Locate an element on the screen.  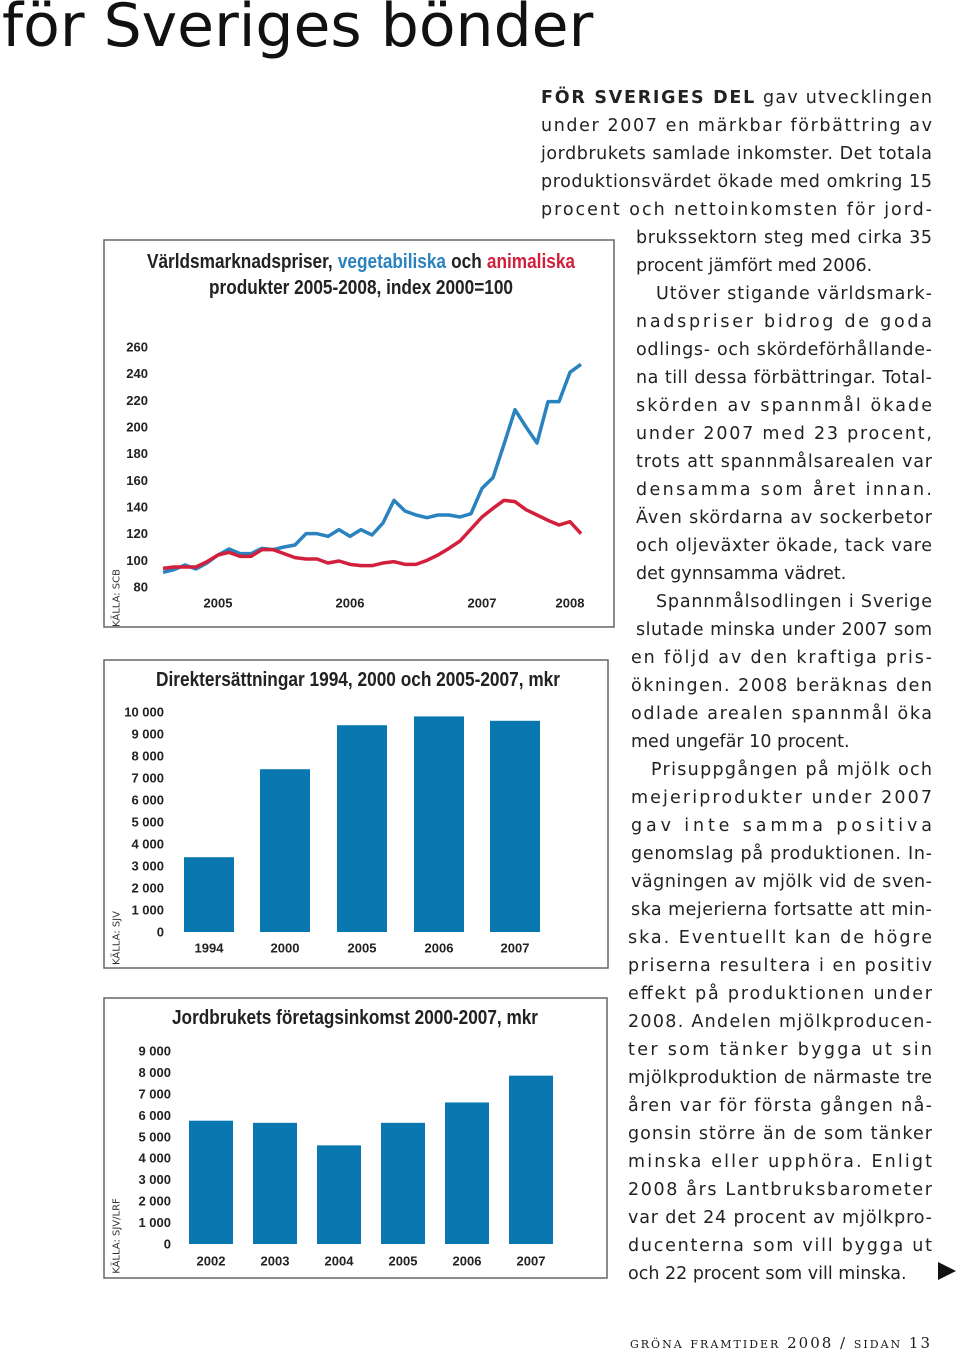
y-tick-label: 240 is located at coordinates (137, 373).